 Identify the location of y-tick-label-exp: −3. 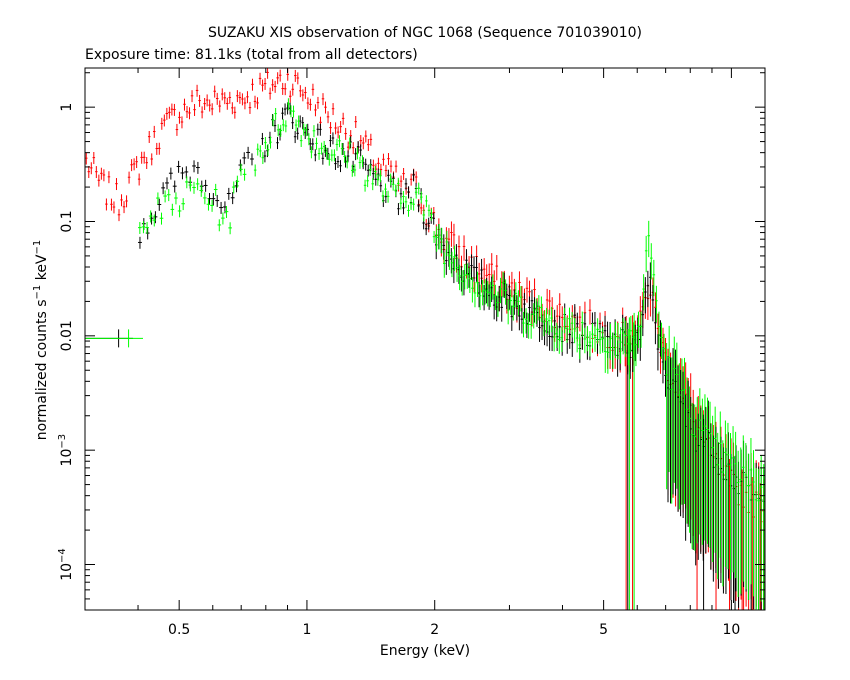
(62, 441).